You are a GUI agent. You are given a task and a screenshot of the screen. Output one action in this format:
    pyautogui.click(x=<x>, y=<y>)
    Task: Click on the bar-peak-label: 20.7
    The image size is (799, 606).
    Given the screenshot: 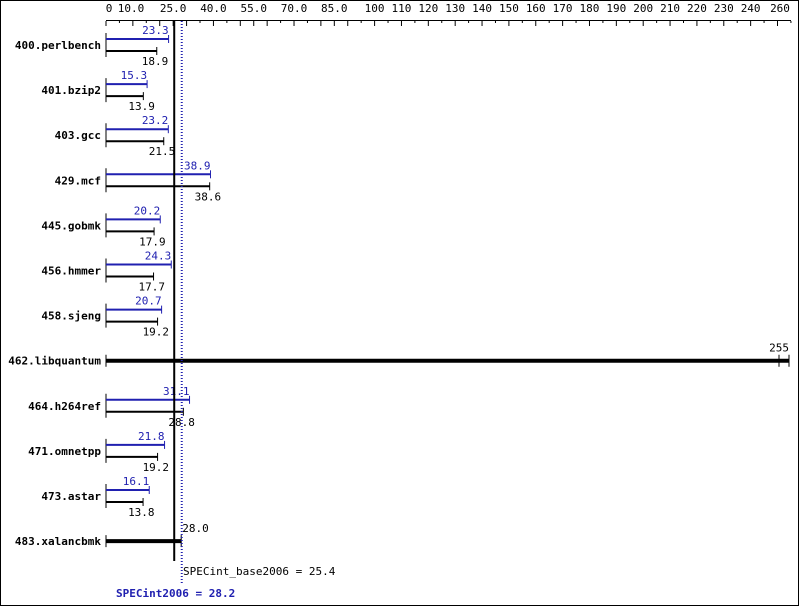 What is the action you would take?
    pyautogui.click(x=148, y=301)
    